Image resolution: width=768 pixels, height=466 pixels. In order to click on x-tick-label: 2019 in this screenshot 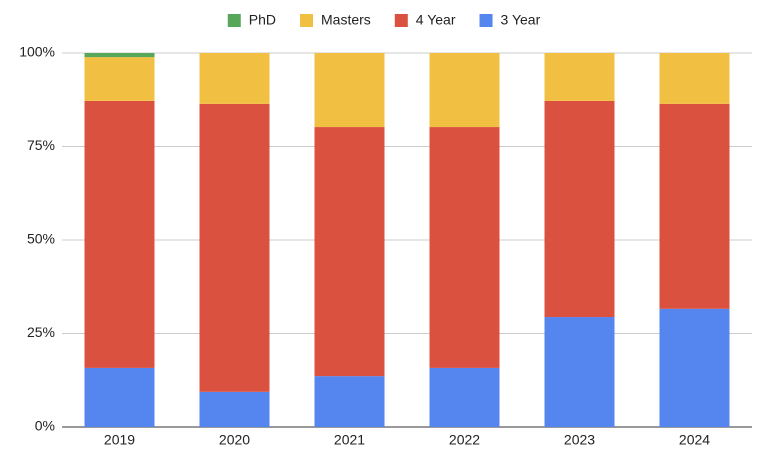, I will do `click(119, 440)`.